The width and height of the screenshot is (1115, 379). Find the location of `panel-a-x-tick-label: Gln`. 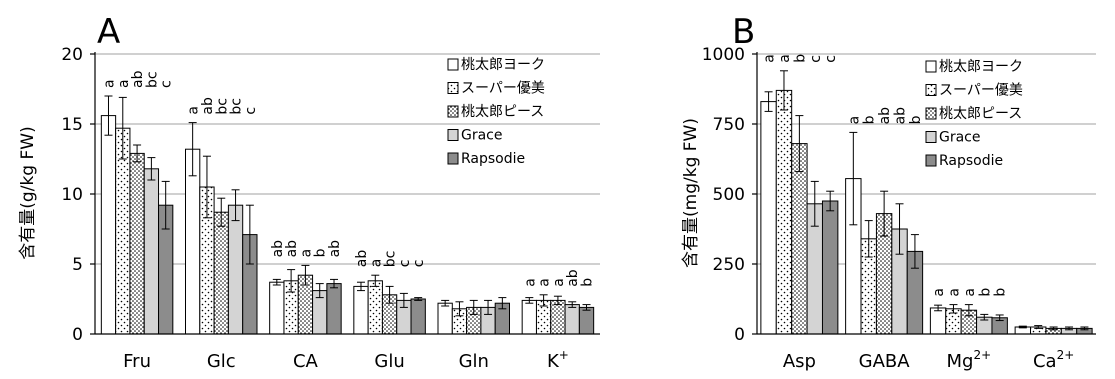

panel-a-x-tick-label: Gln is located at coordinates (474, 361).